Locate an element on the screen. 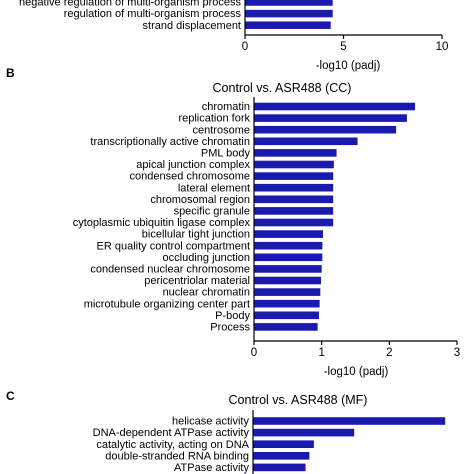  panel-b-letter: B is located at coordinates (10, 73).